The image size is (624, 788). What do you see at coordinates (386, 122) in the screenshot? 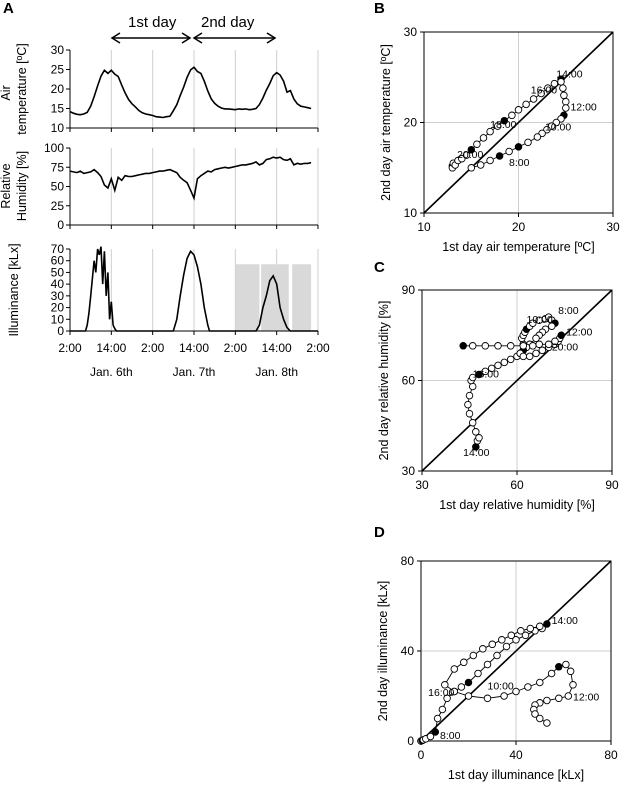
I see `y-axis-title: 2nd day air temperature [ºC]` at bounding box center [386, 122].